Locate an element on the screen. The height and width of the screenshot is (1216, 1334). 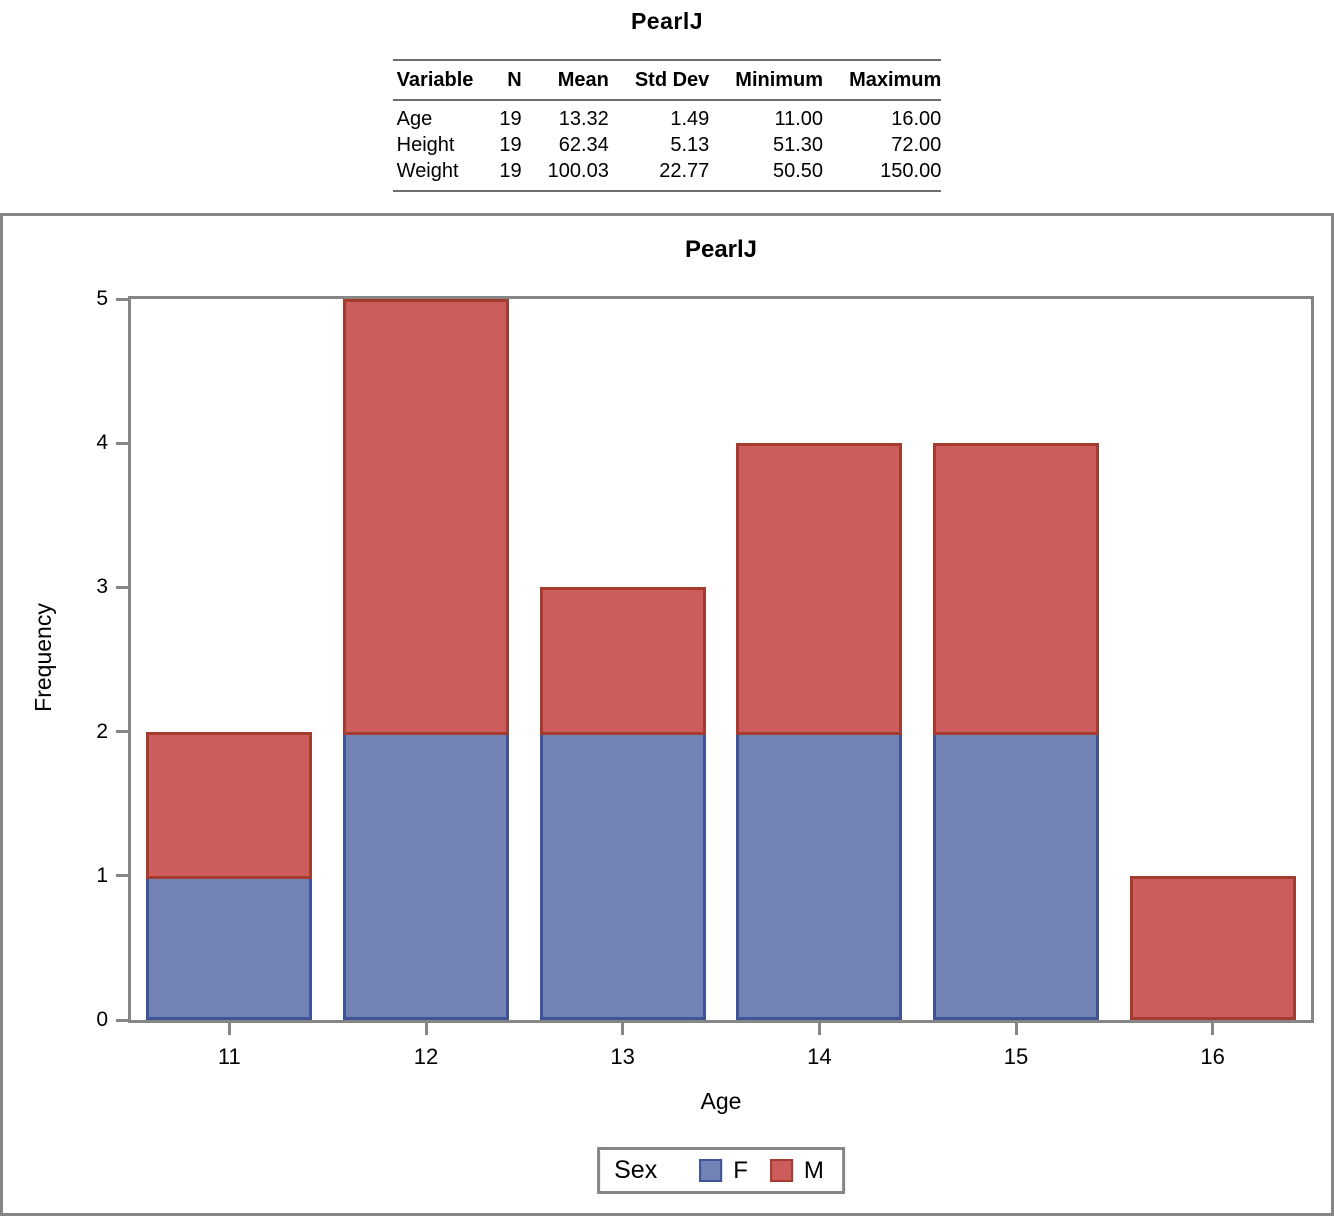
y-axis-title: Frequency is located at coordinates (43, 657).